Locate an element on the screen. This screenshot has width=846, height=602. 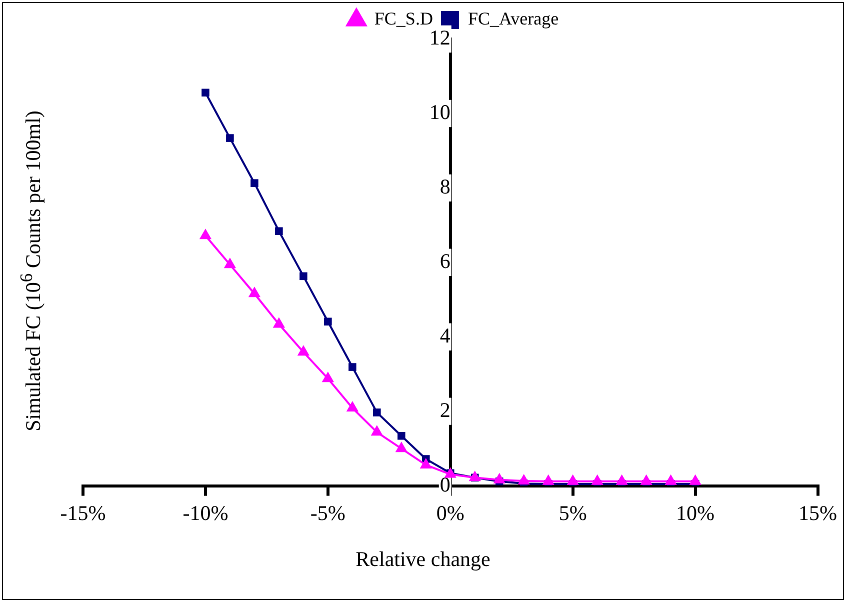
x-tick-label: -5% is located at coordinates (328, 512).